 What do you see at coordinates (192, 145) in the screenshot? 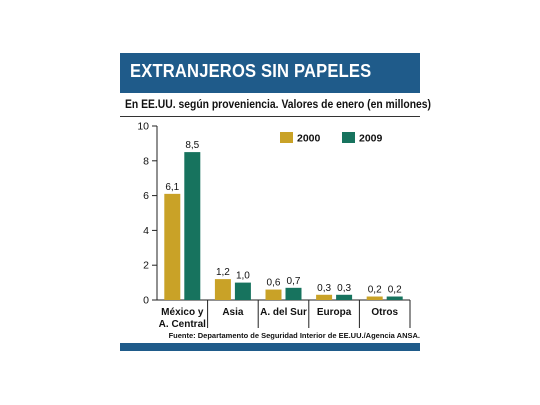
I see `bar-value-label: 8,5` at bounding box center [192, 145].